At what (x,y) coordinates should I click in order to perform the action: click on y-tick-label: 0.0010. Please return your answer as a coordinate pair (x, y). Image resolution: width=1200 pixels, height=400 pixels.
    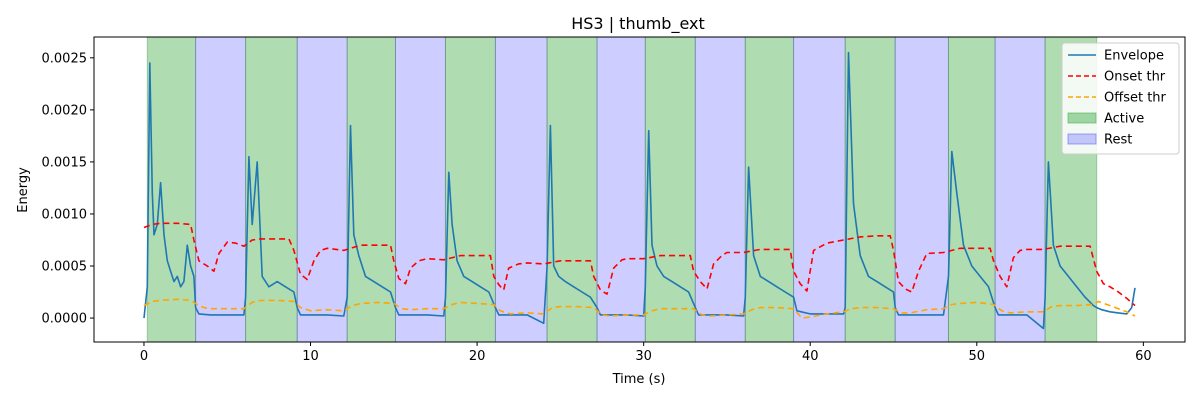
    Looking at the image, I should click on (65, 214).